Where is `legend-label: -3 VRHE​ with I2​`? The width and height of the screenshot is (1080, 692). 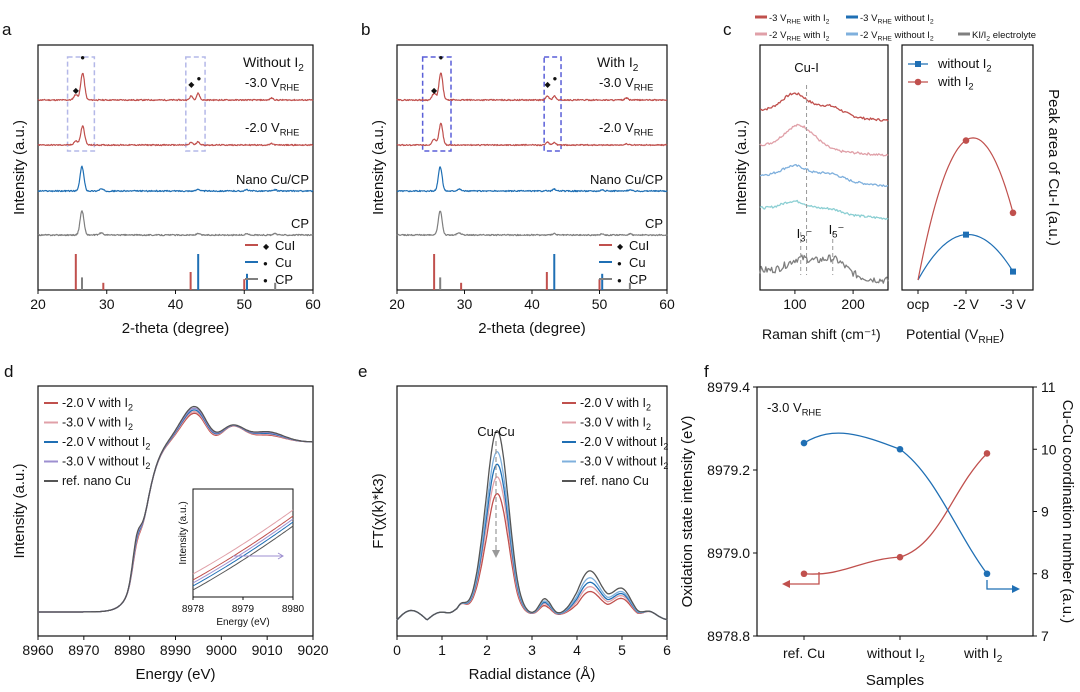 legend-label: -3 VRHE​ with I2​ is located at coordinates (799, 19).